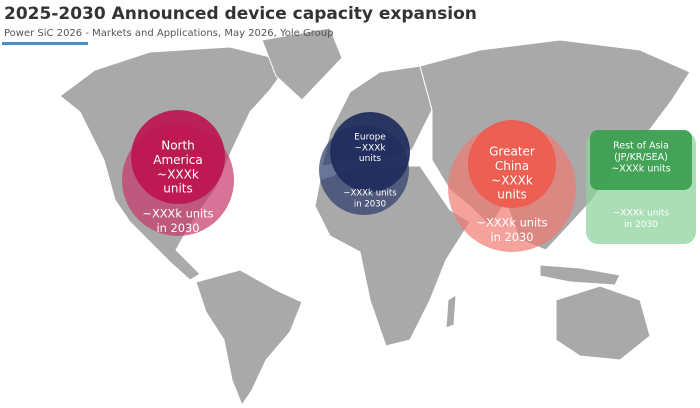 Image resolution: width=700 pixels, height=408 pixels. I want to click on region-name: America, so click(178, 160).